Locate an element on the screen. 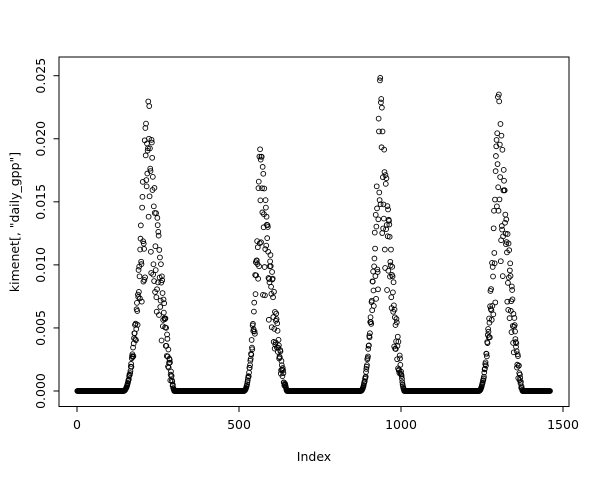  y-tick-label: 0.020 is located at coordinates (40, 139).